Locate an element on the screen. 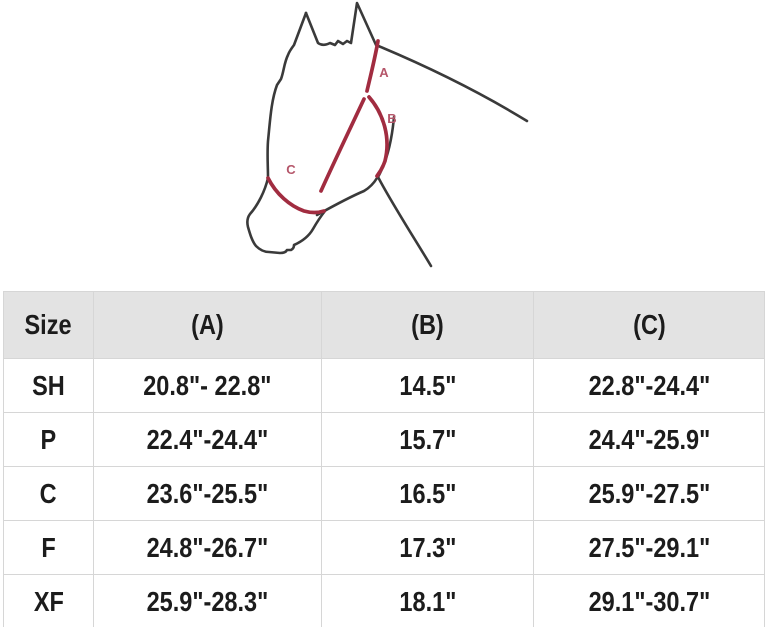  size-value: F is located at coordinates (48, 547).